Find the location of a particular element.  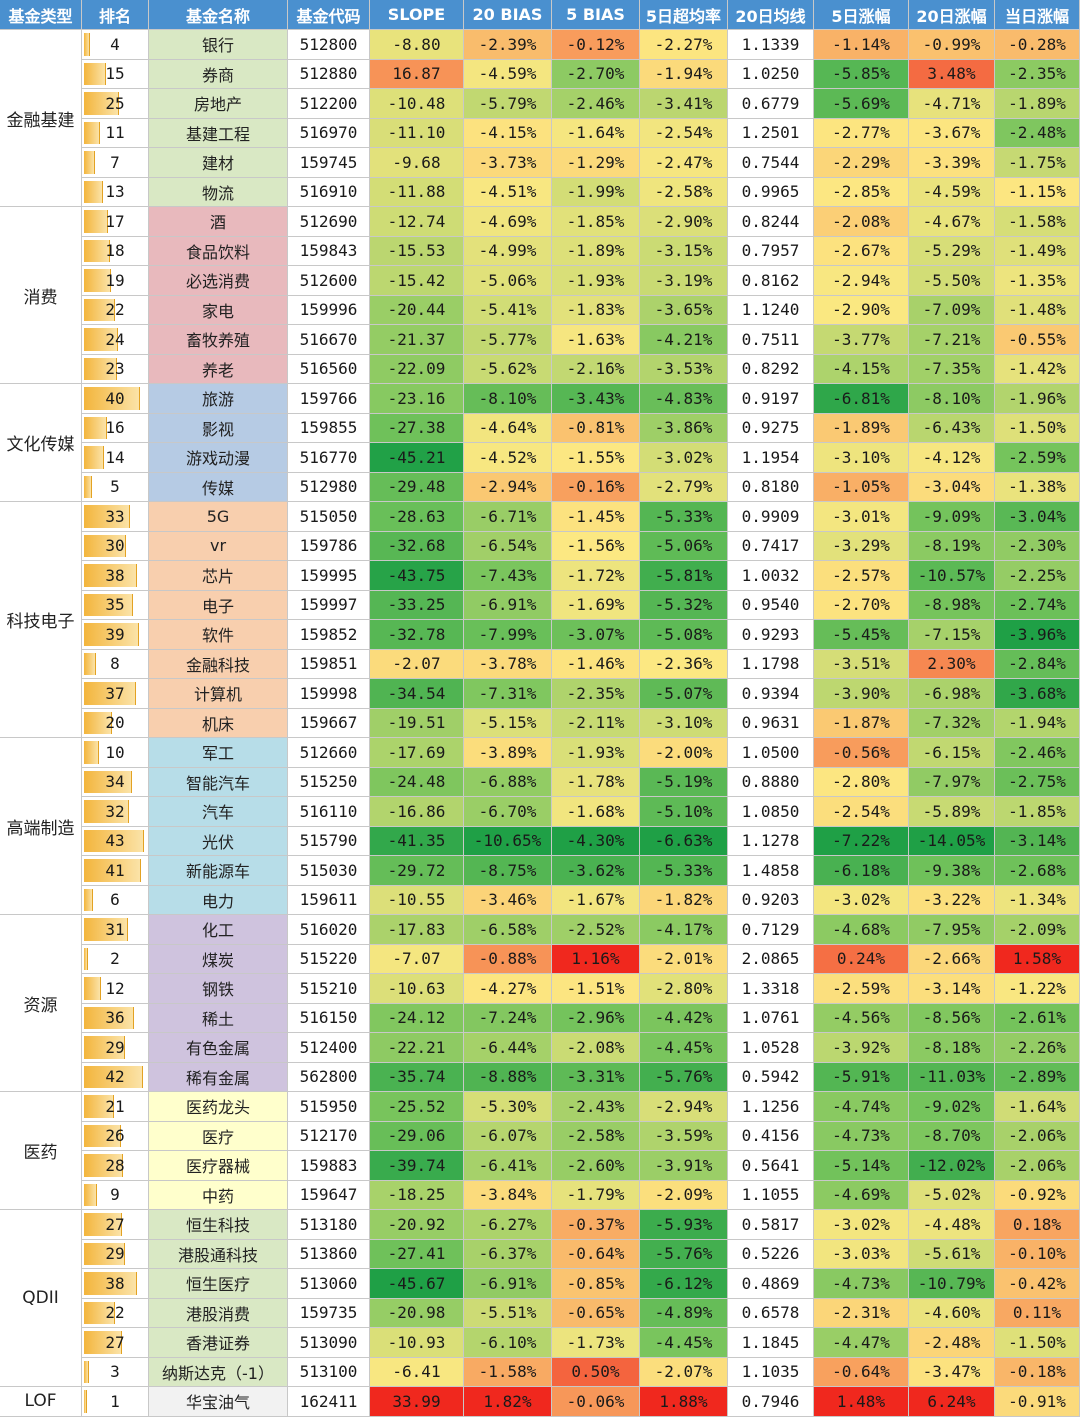

fund-name: 影视 is located at coordinates (218, 428).